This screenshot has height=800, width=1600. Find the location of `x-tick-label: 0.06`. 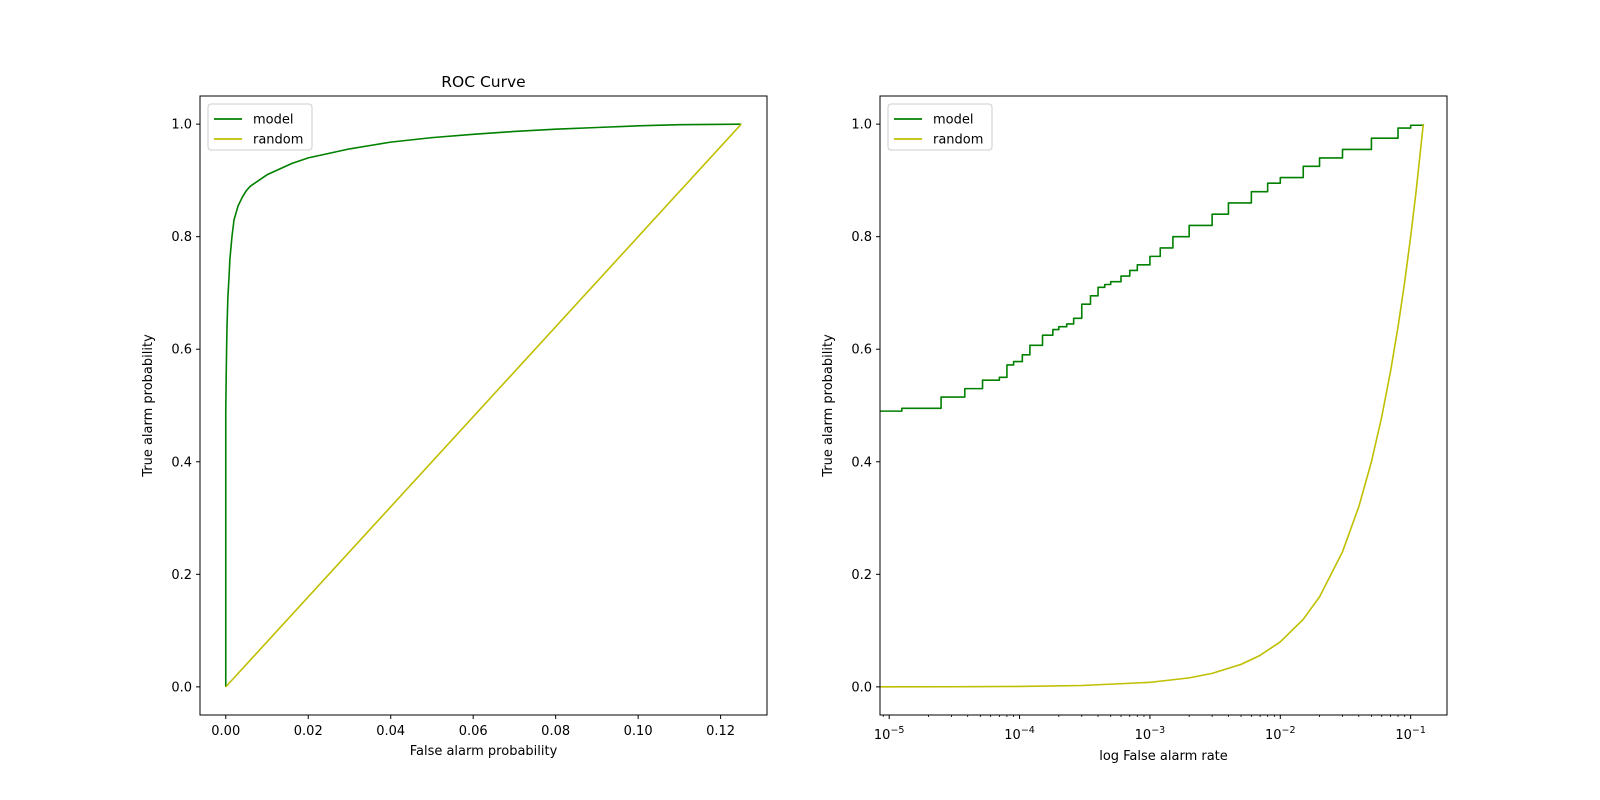

x-tick-label: 0.06 is located at coordinates (473, 731).